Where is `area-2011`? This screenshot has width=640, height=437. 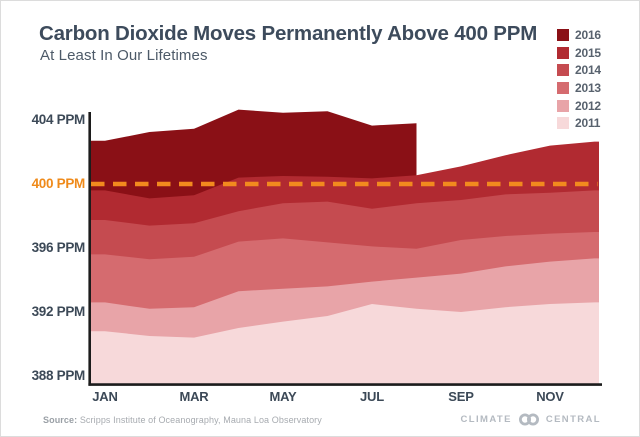 area-2011 is located at coordinates (345, 343).